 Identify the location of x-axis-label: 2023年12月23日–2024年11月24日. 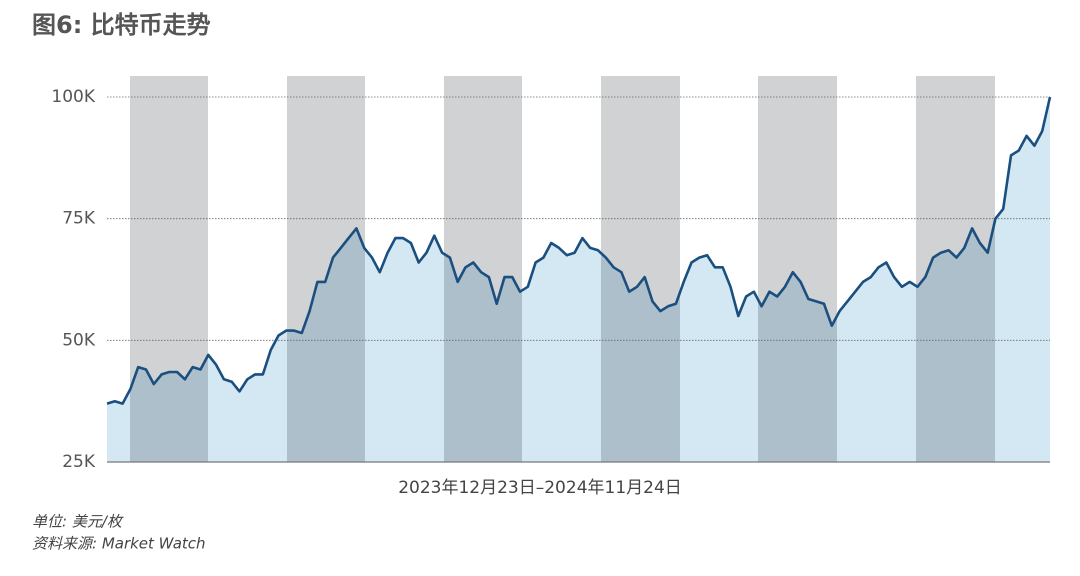
(540, 488).